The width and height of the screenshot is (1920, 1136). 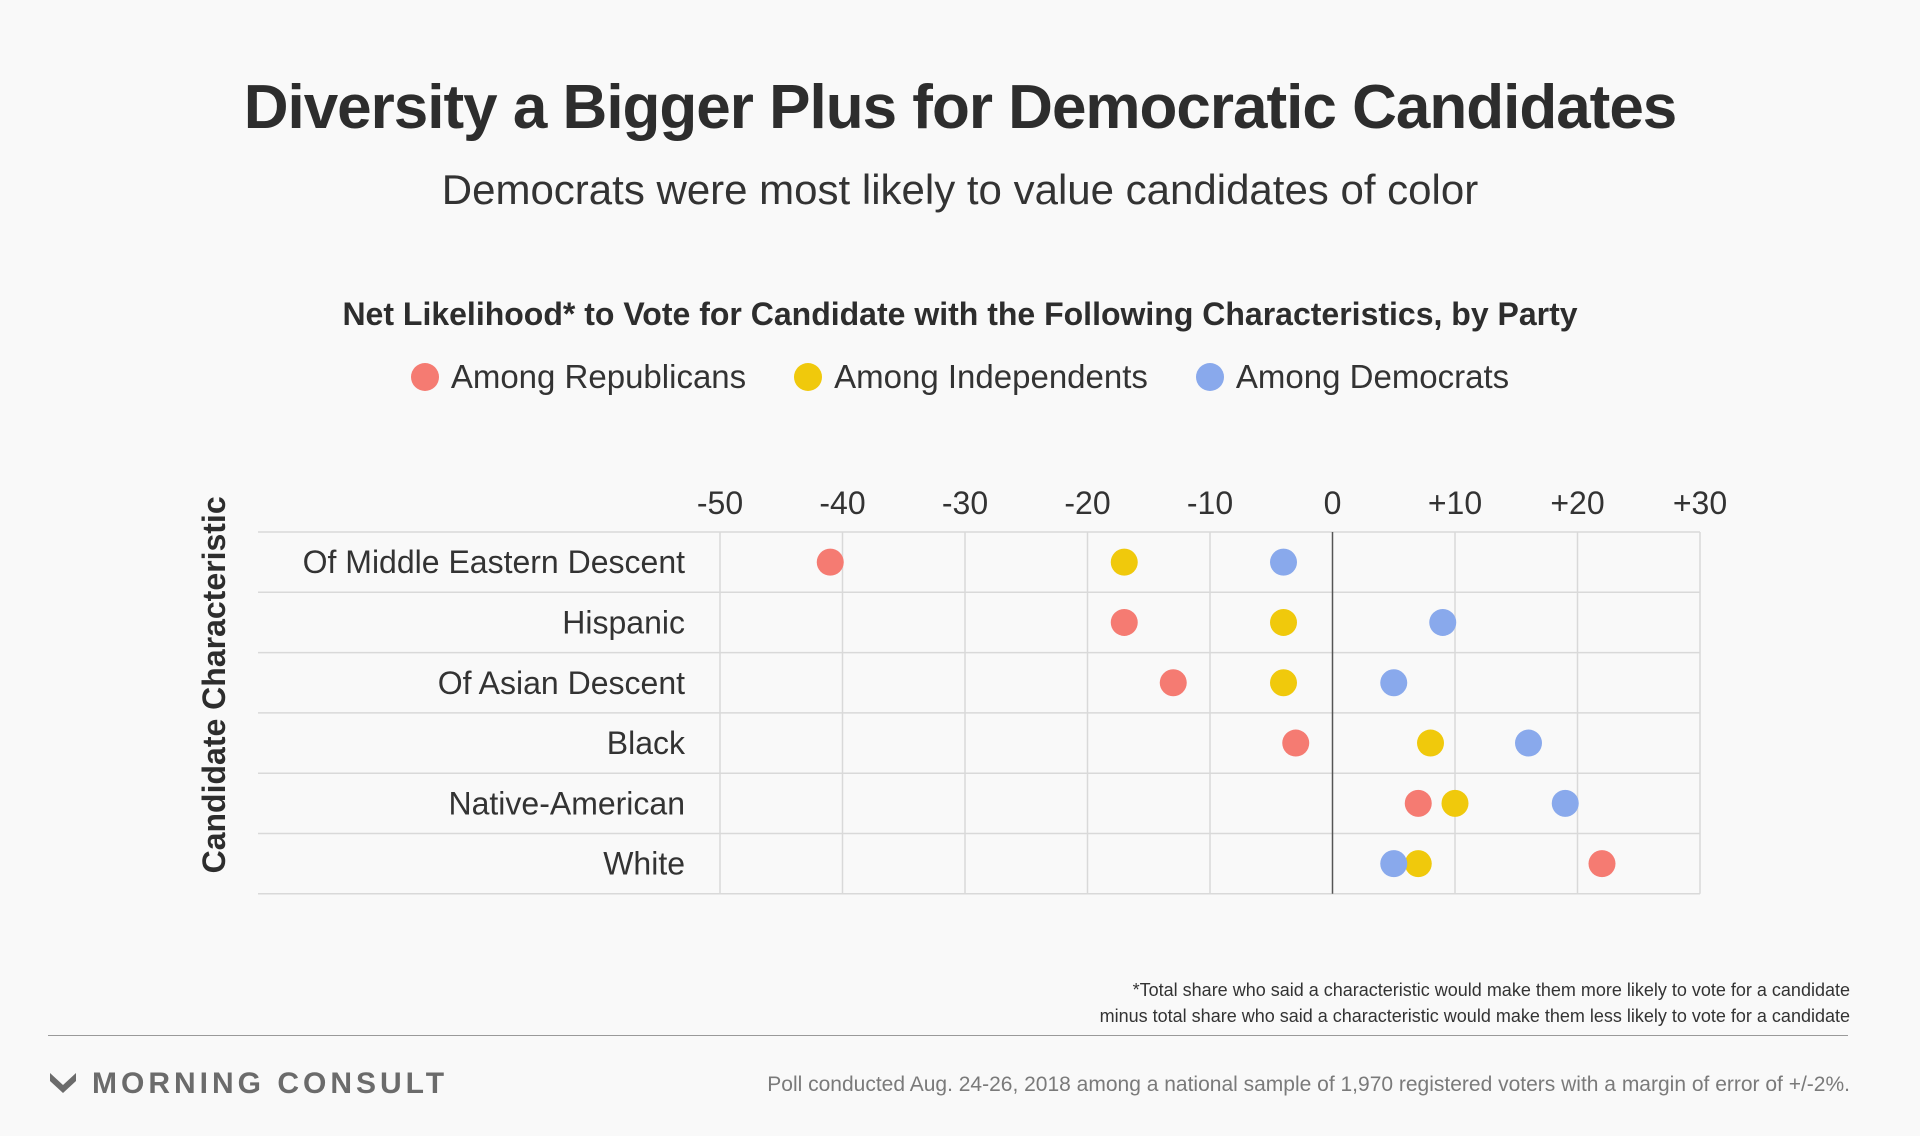 I want to click on legend-item-democrats: Among Democrats, so click(x=1352, y=377).